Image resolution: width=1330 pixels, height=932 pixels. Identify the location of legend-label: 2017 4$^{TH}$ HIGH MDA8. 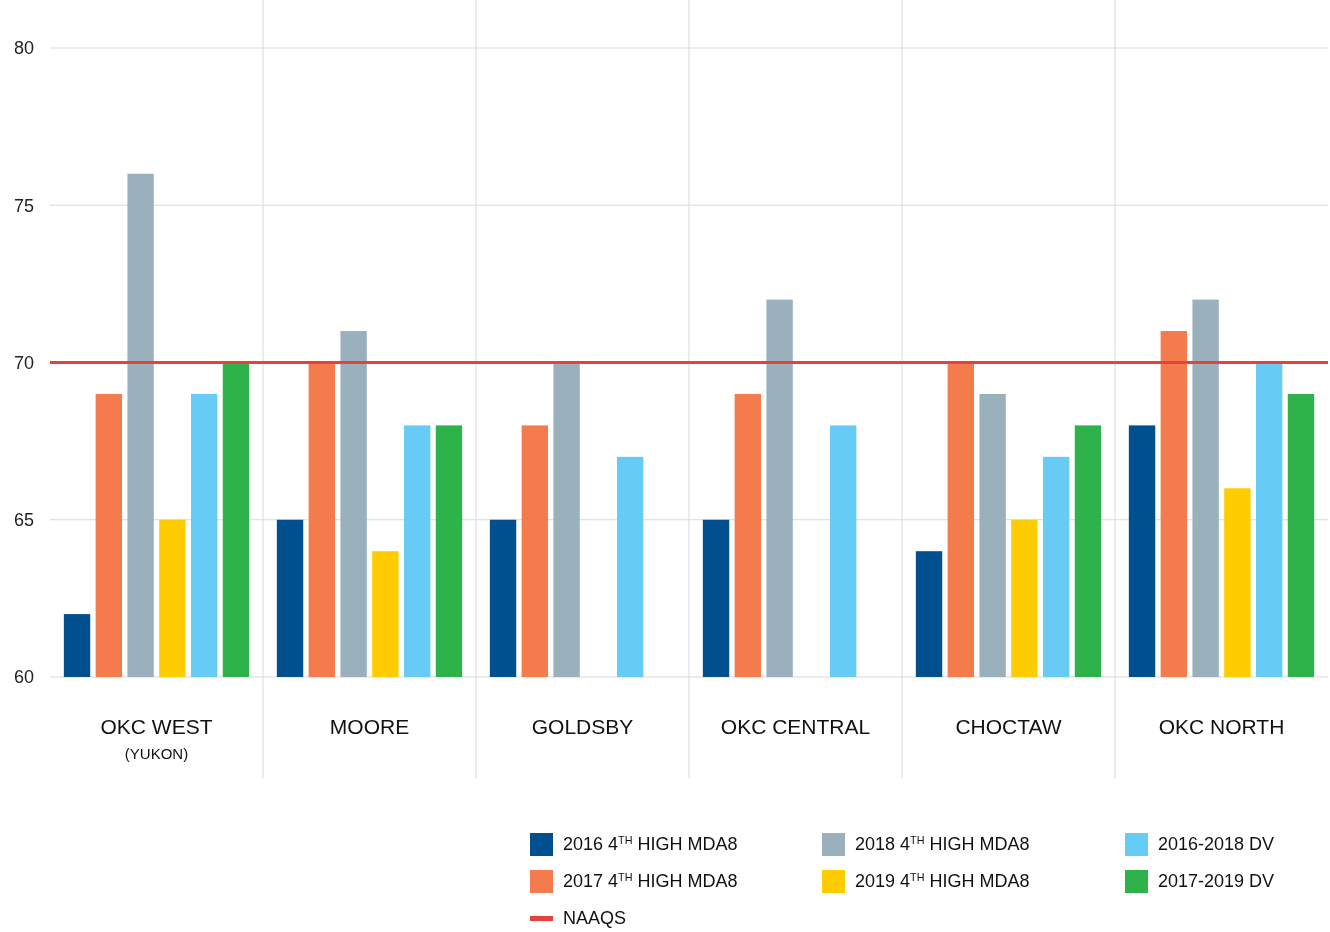
(650, 881).